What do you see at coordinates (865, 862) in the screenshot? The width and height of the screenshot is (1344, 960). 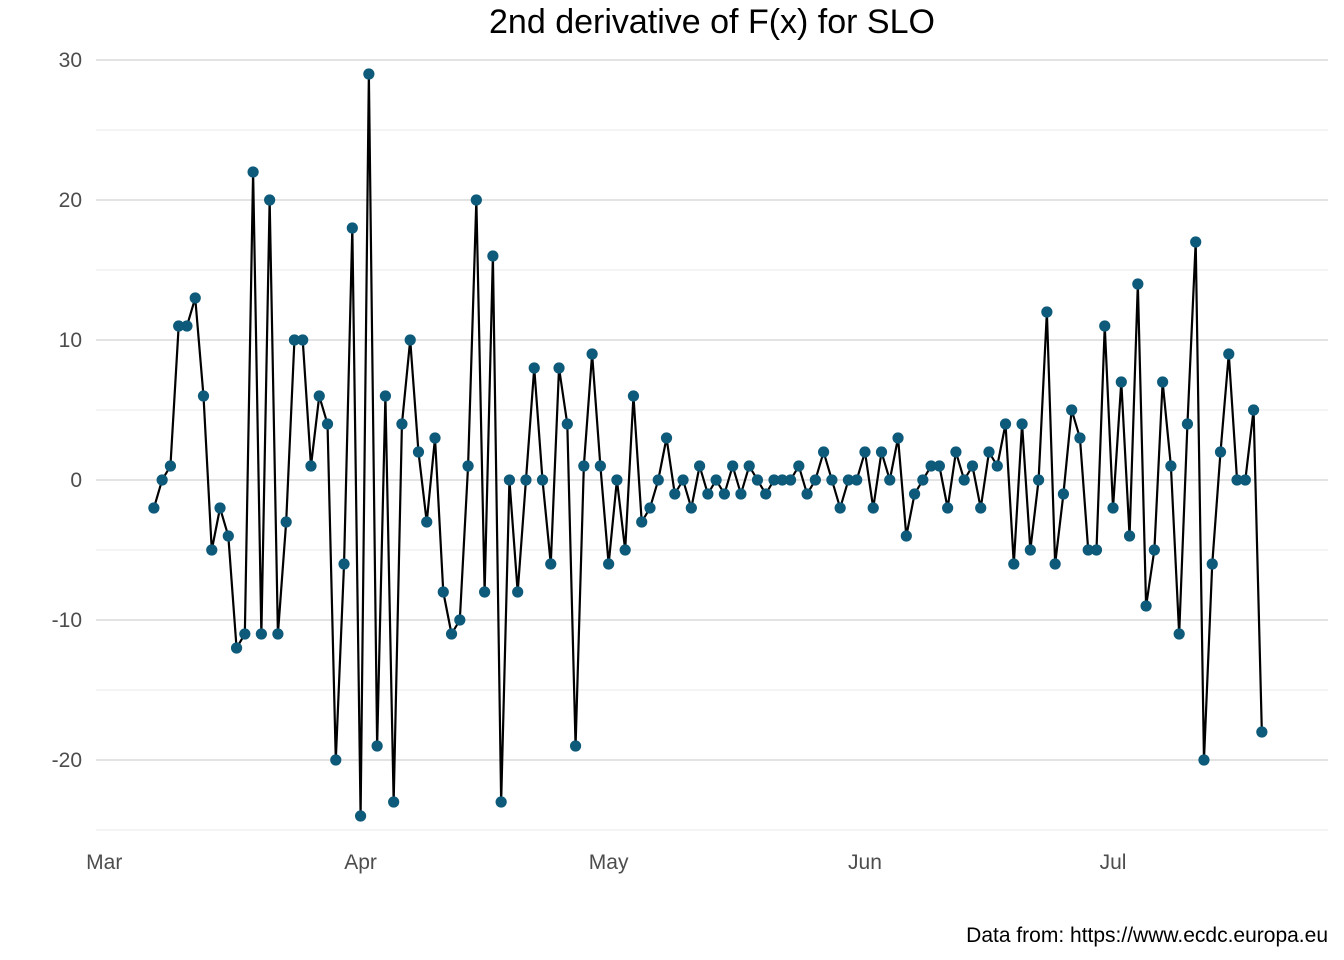 I see `x-tick-label: Jun` at bounding box center [865, 862].